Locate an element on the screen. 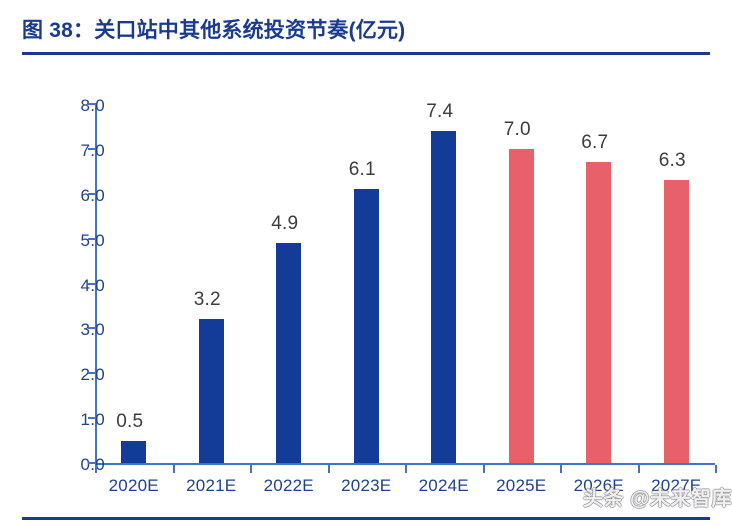 The image size is (732, 526). x-axis-label: 2026E is located at coordinates (598, 485).